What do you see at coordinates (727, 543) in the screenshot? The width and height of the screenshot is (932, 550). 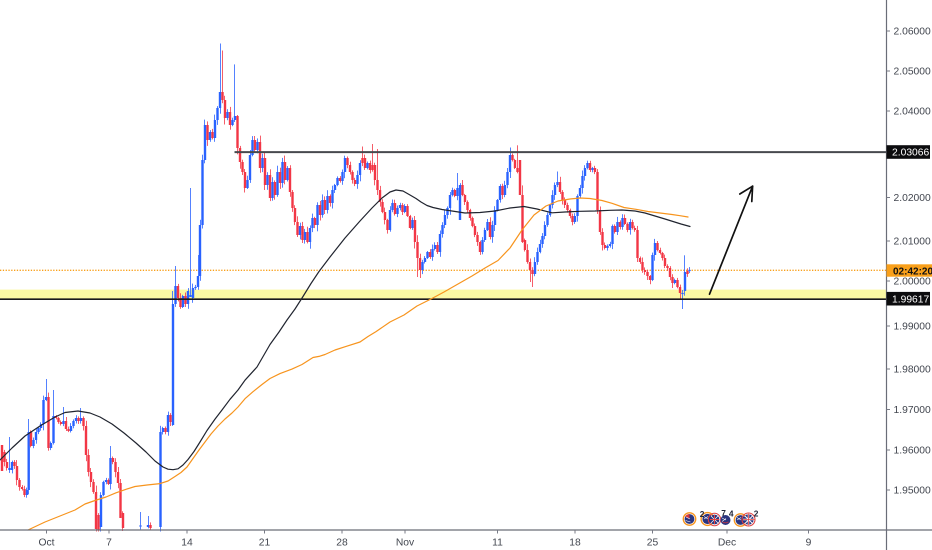 I see `svg-text: Dec` at bounding box center [727, 543].